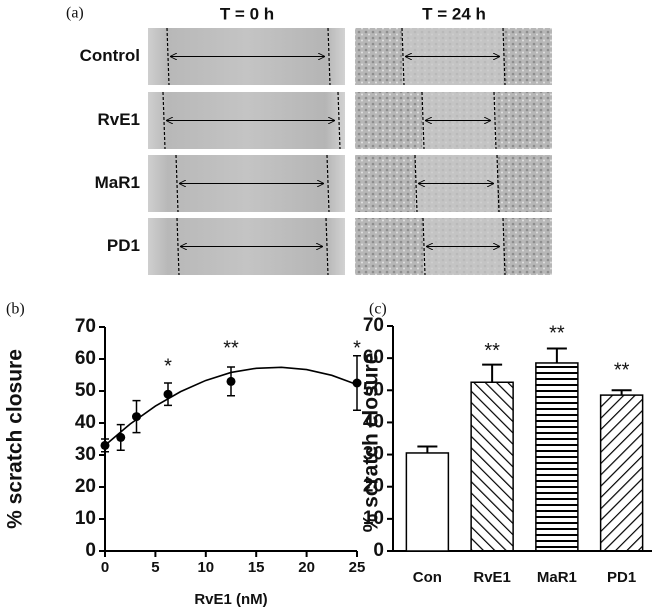  What do you see at coordinates (247, 13) in the screenshot?
I see `column-title: T = 0 h` at bounding box center [247, 13].